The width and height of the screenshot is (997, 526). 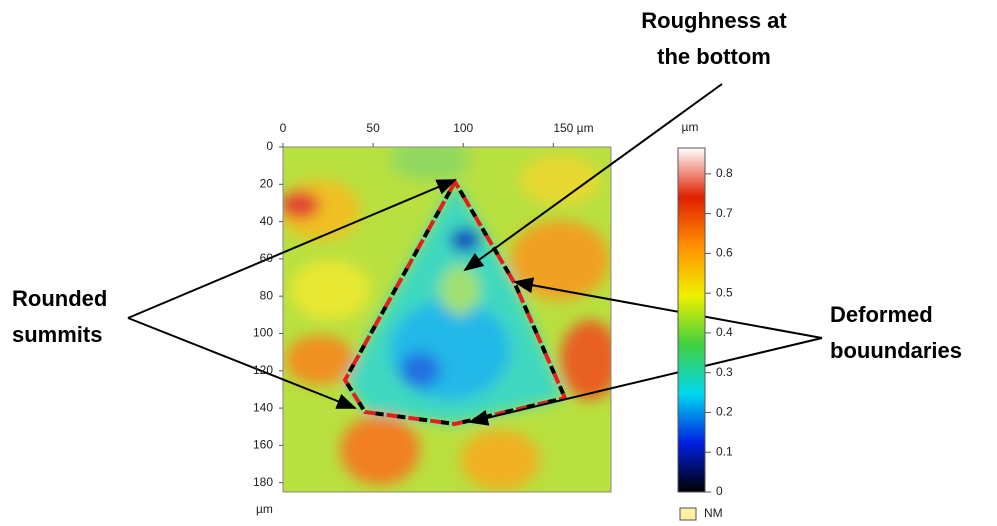 What do you see at coordinates (267, 221) in the screenshot?
I see `y-tick-label: 40` at bounding box center [267, 221].